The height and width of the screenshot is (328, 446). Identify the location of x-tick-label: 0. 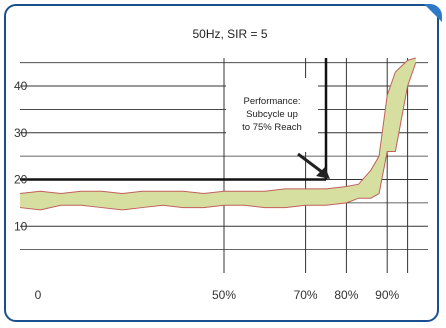
(38, 295).